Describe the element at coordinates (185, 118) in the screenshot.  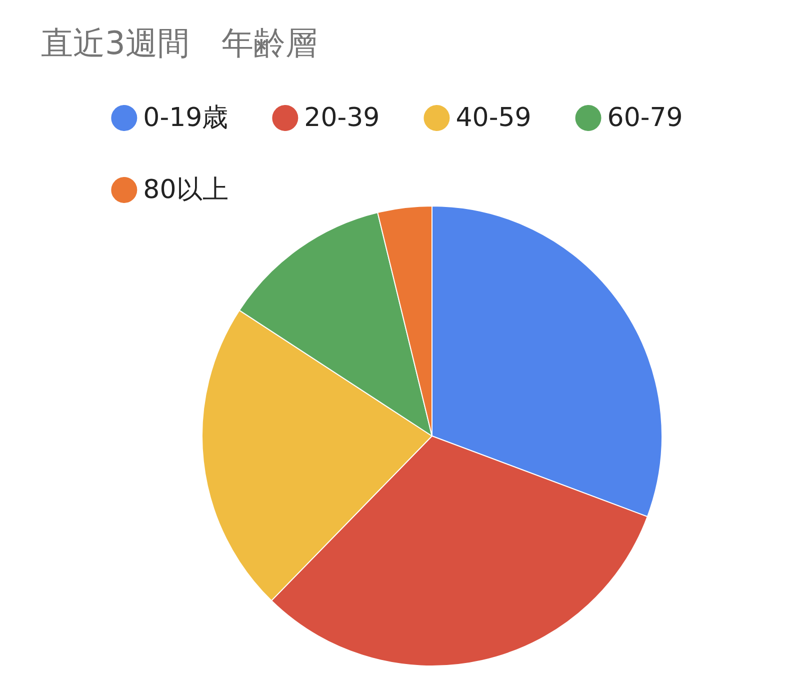
I see `legend-label: 0-19歳` at that location.